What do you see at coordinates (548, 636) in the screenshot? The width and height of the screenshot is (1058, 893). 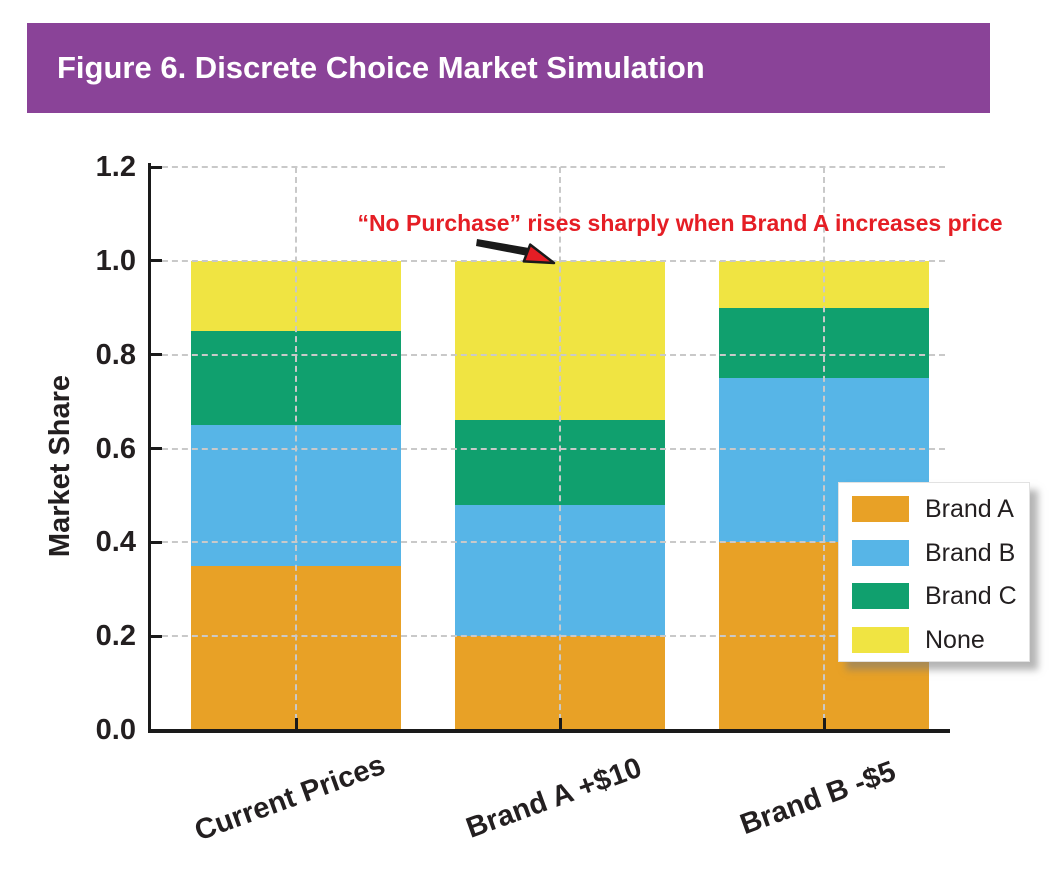 I see `gridline-horizontal-0.2` at bounding box center [548, 636].